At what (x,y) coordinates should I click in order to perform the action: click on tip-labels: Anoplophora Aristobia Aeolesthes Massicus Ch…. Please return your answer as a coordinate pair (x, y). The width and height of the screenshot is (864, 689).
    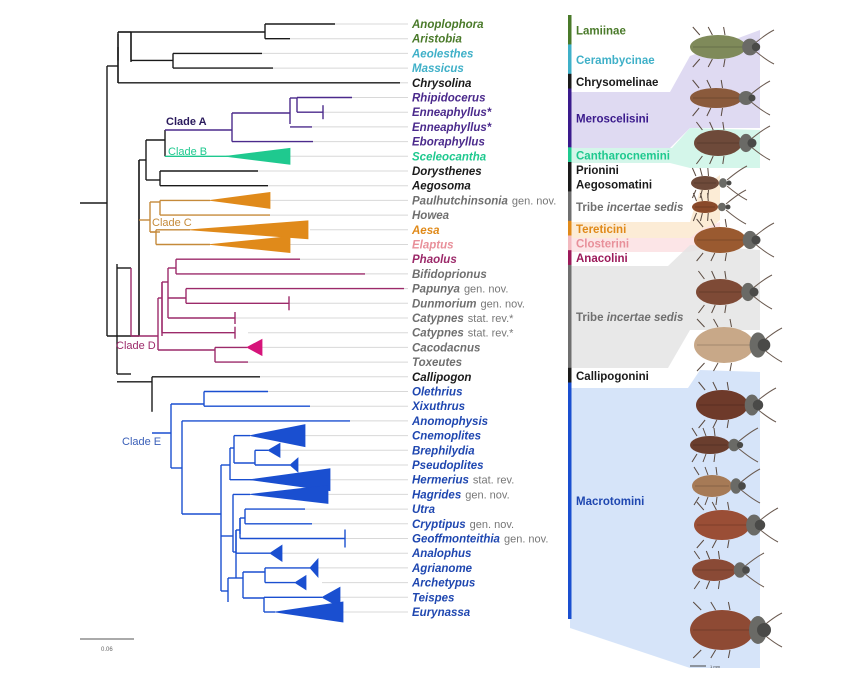
    Looking at the image, I should click on (483, 319).